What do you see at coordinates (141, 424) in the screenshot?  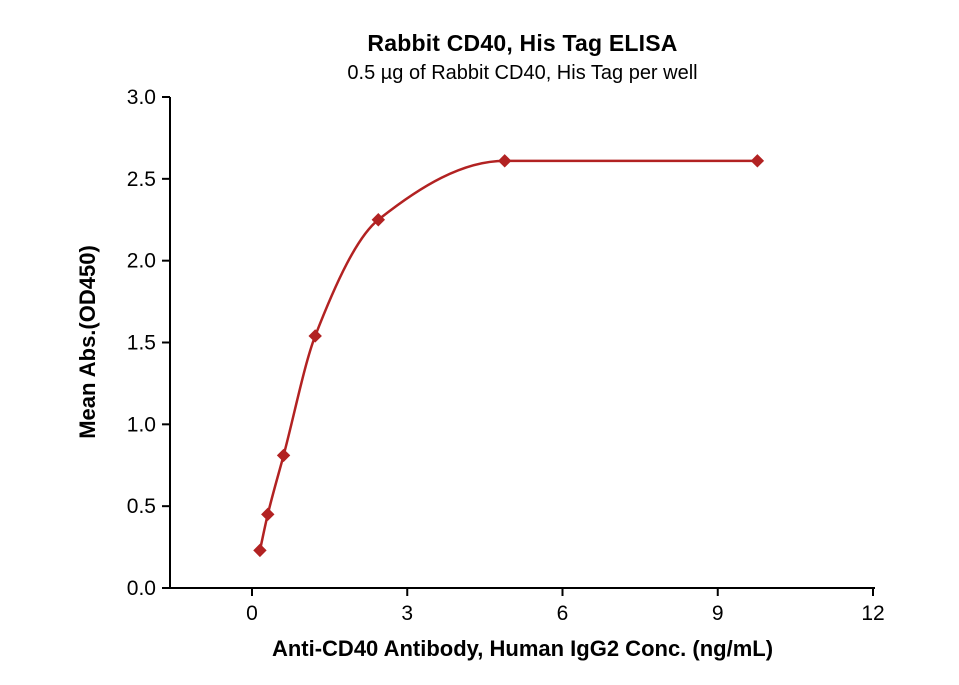 I see `y-tick-label: 1.0` at bounding box center [141, 424].